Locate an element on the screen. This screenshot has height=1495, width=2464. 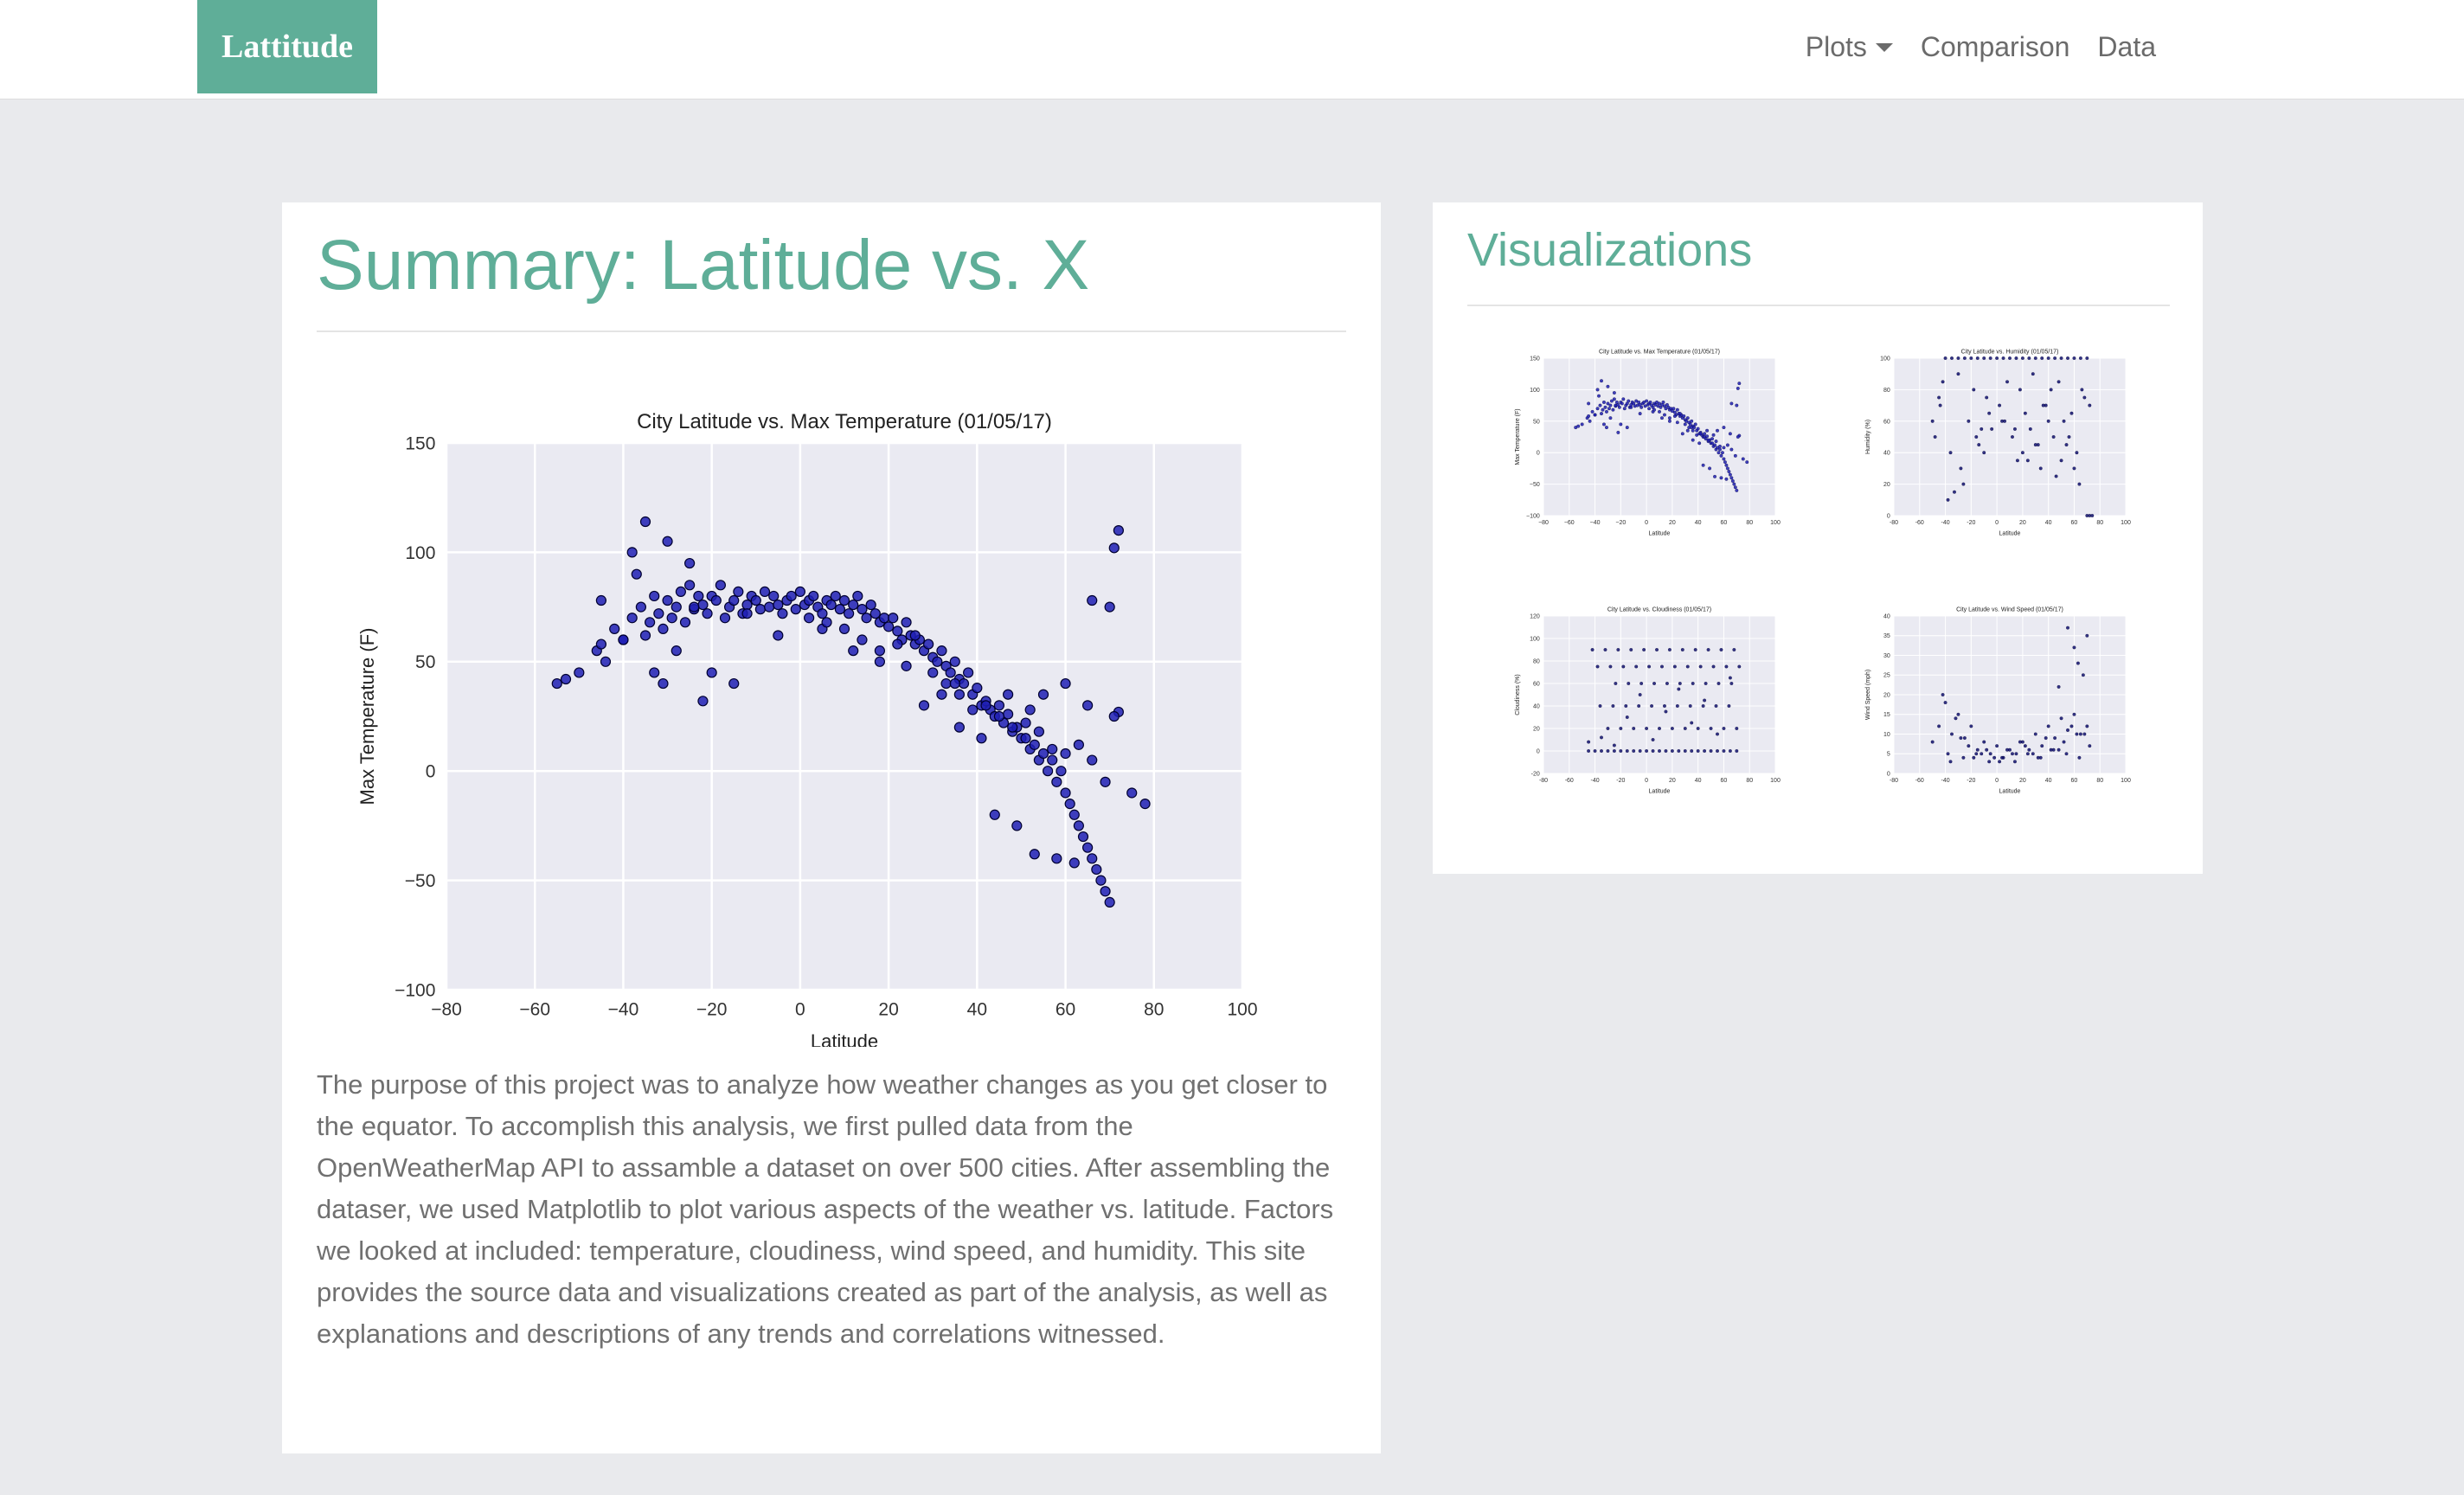
y-tick-label: −50 is located at coordinates (420, 881).